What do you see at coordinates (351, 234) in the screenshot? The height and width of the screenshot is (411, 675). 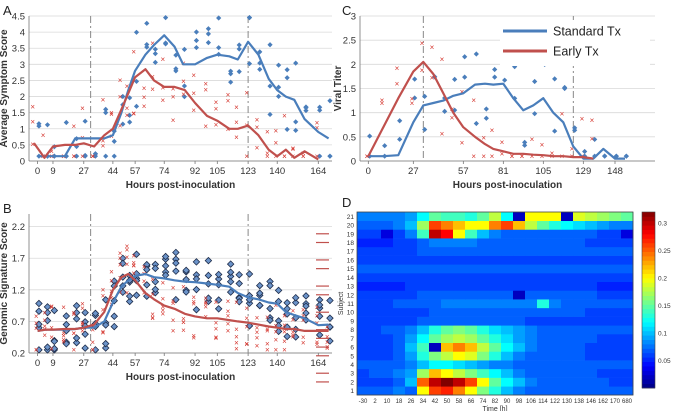 I see `subject-tick-label: 19` at bounding box center [351, 234].